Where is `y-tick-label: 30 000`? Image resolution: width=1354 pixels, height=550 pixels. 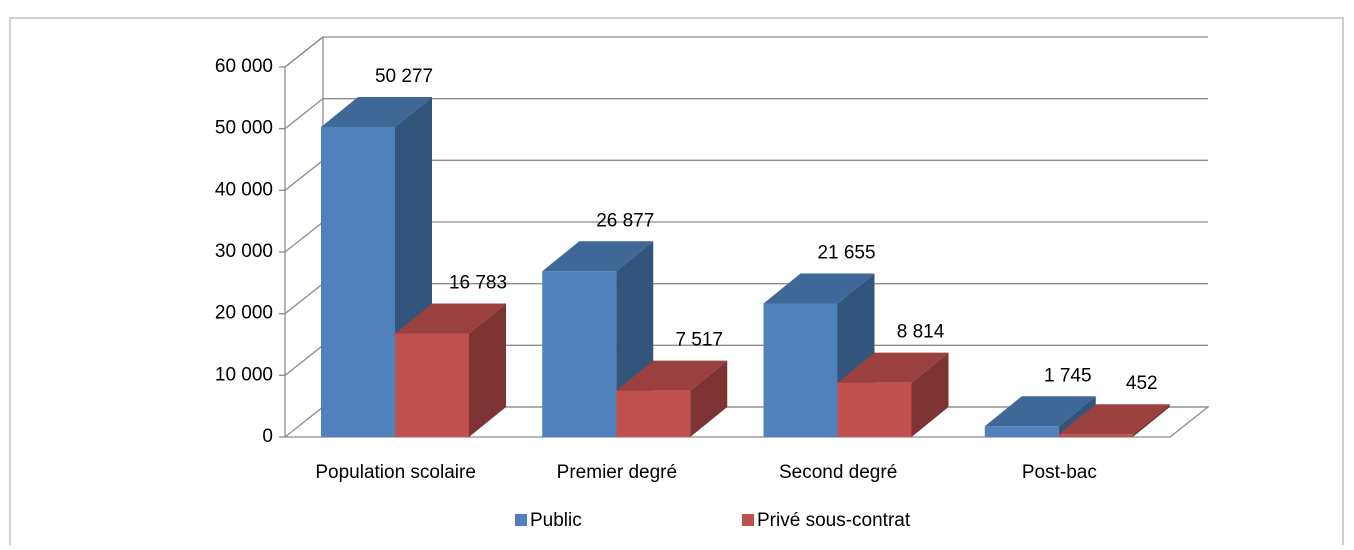
y-tick-label: 30 000 is located at coordinates (244, 251).